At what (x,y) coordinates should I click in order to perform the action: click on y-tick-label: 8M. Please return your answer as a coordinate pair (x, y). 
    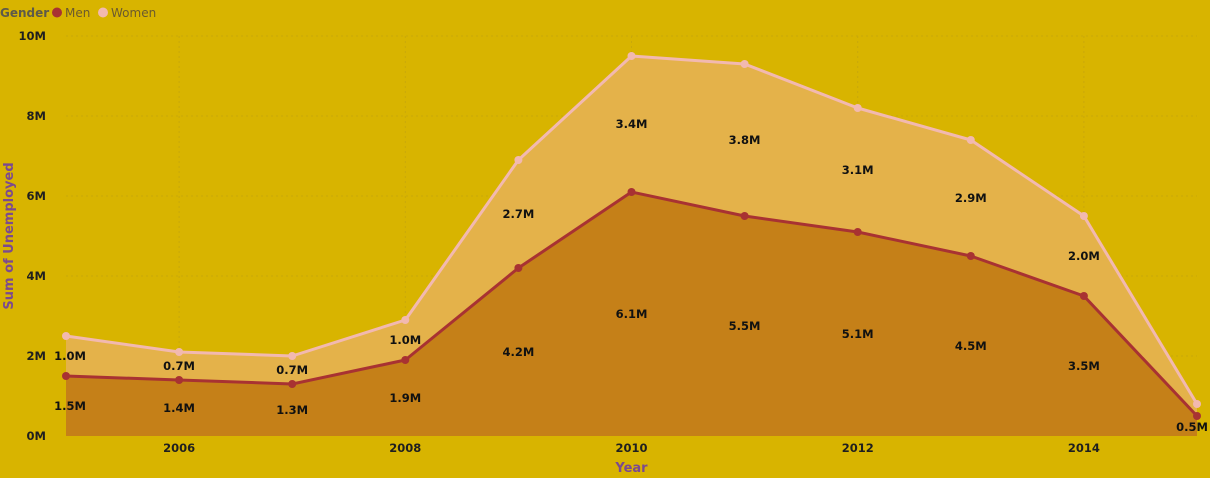
    Looking at the image, I should click on (36, 116).